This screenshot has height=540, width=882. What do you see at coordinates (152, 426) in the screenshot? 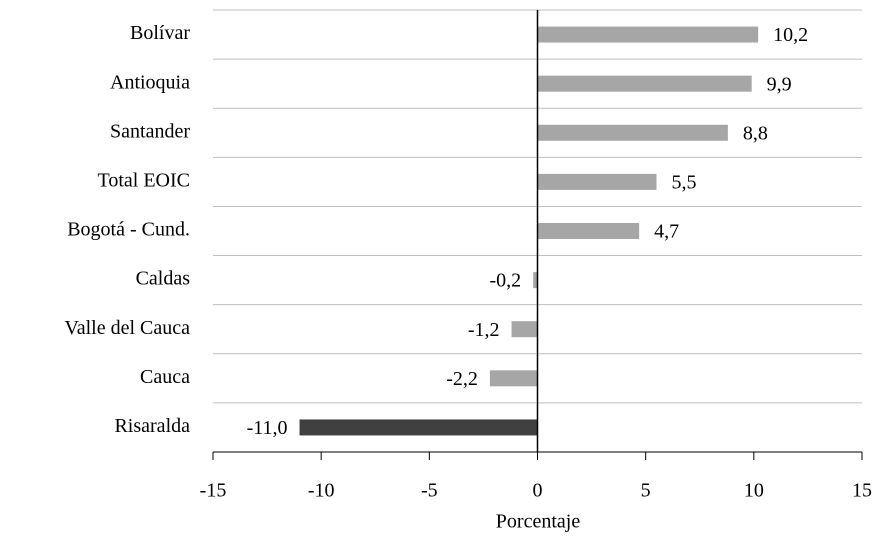
I see `y-tick-label: Risaralda` at bounding box center [152, 426].